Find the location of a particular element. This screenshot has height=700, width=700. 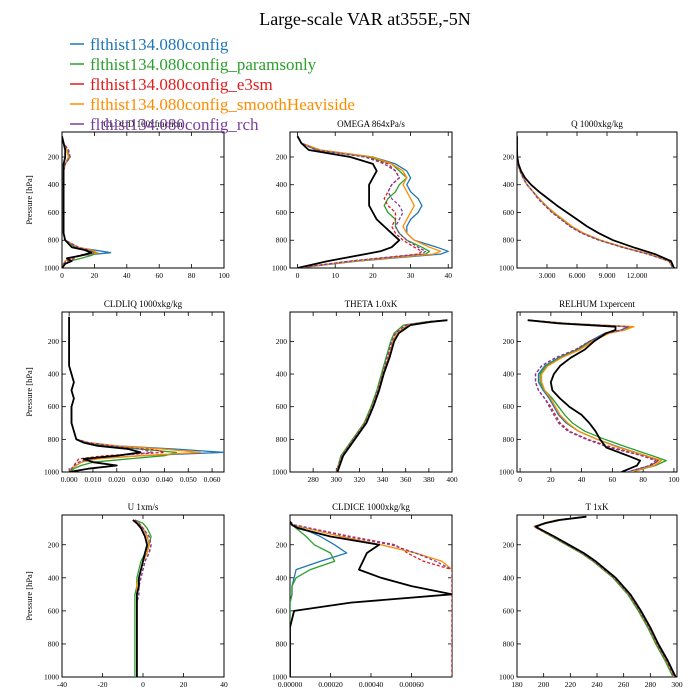

y-axis-label: Pressure [hPa] is located at coordinates (29, 392).